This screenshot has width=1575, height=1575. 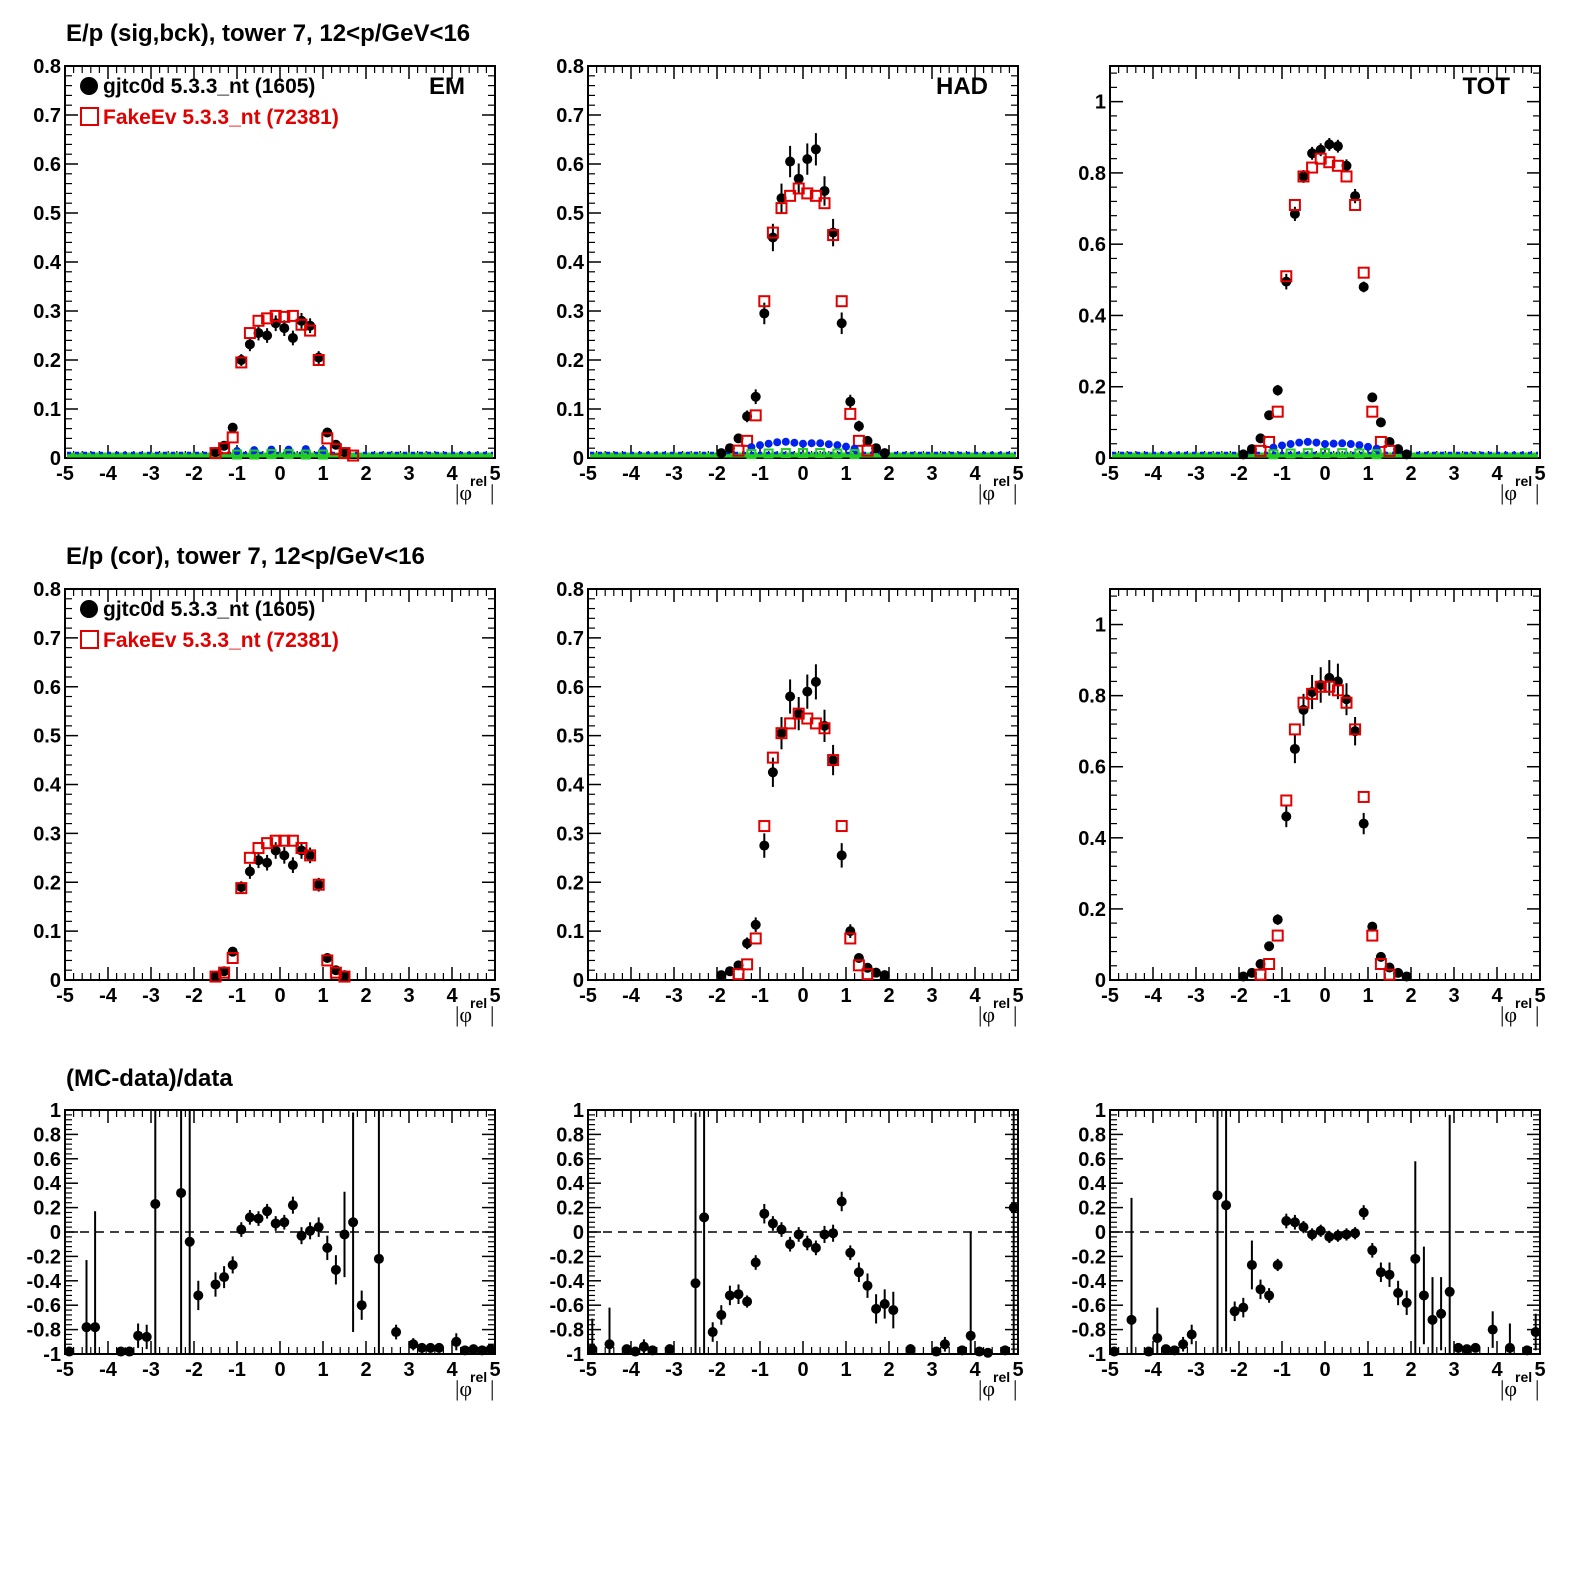 I want to click on x-tick-label: 5, so click(x=1017, y=474).